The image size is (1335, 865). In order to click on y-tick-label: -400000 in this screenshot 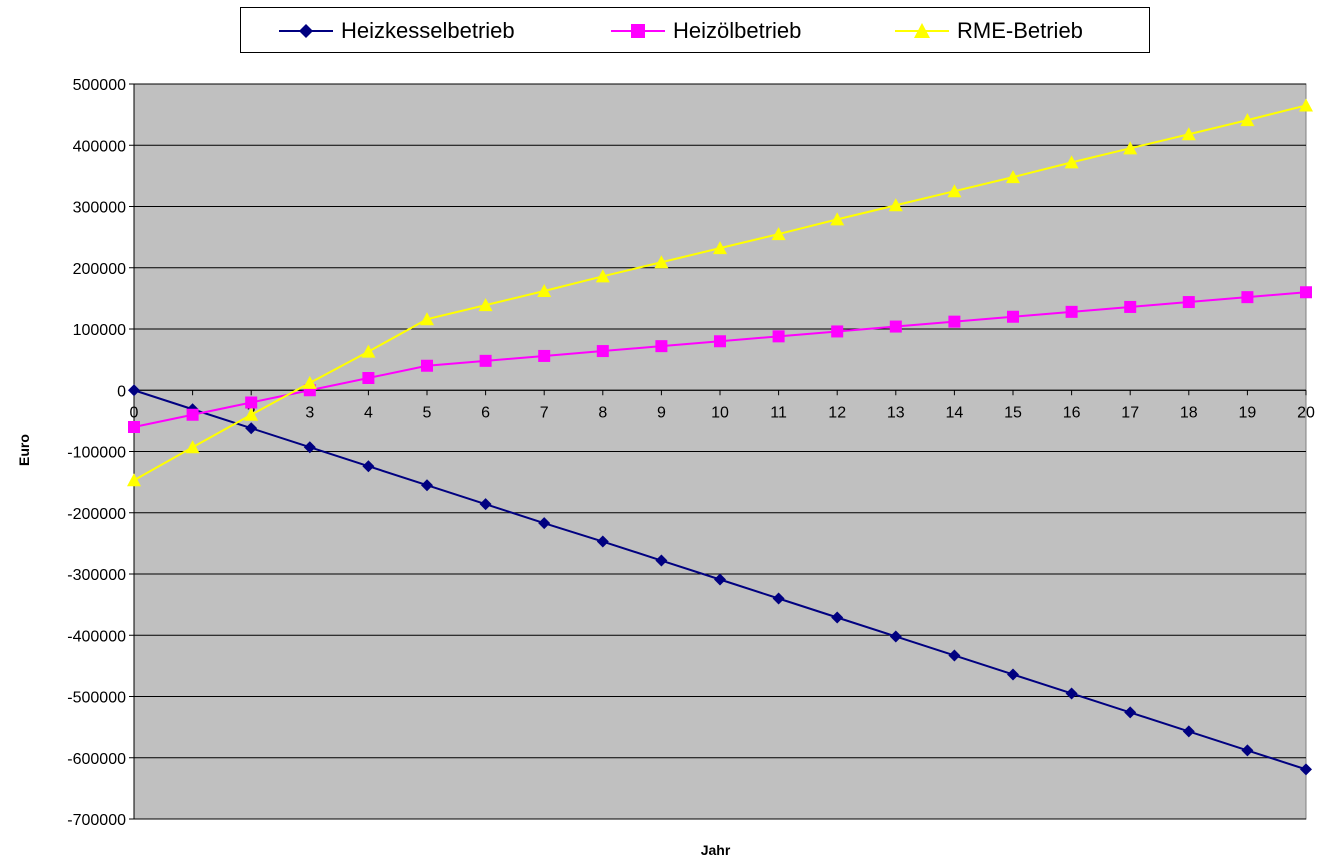, I will do `click(96, 636)`.